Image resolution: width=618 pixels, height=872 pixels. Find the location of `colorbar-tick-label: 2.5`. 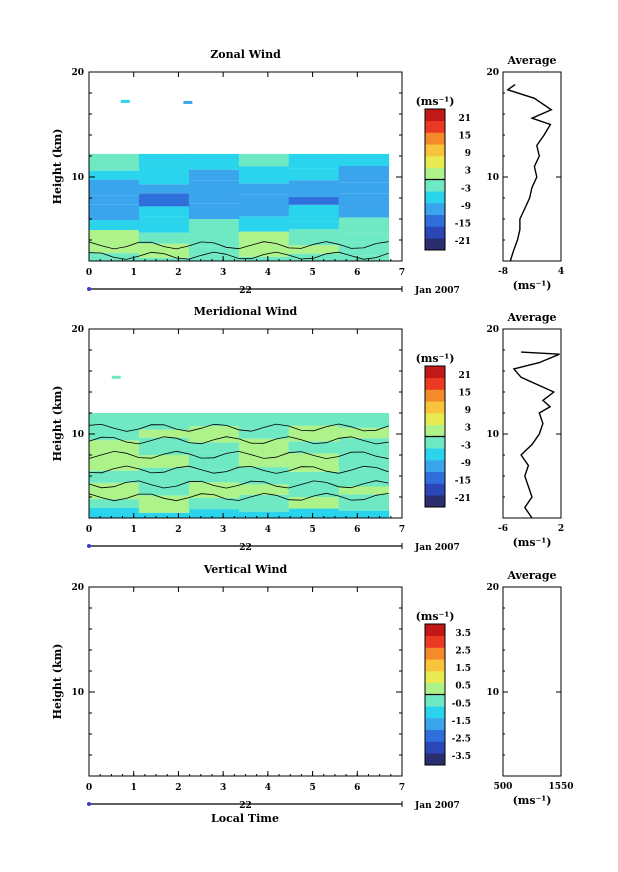

colorbar-tick-label: 2.5 is located at coordinates (463, 651).